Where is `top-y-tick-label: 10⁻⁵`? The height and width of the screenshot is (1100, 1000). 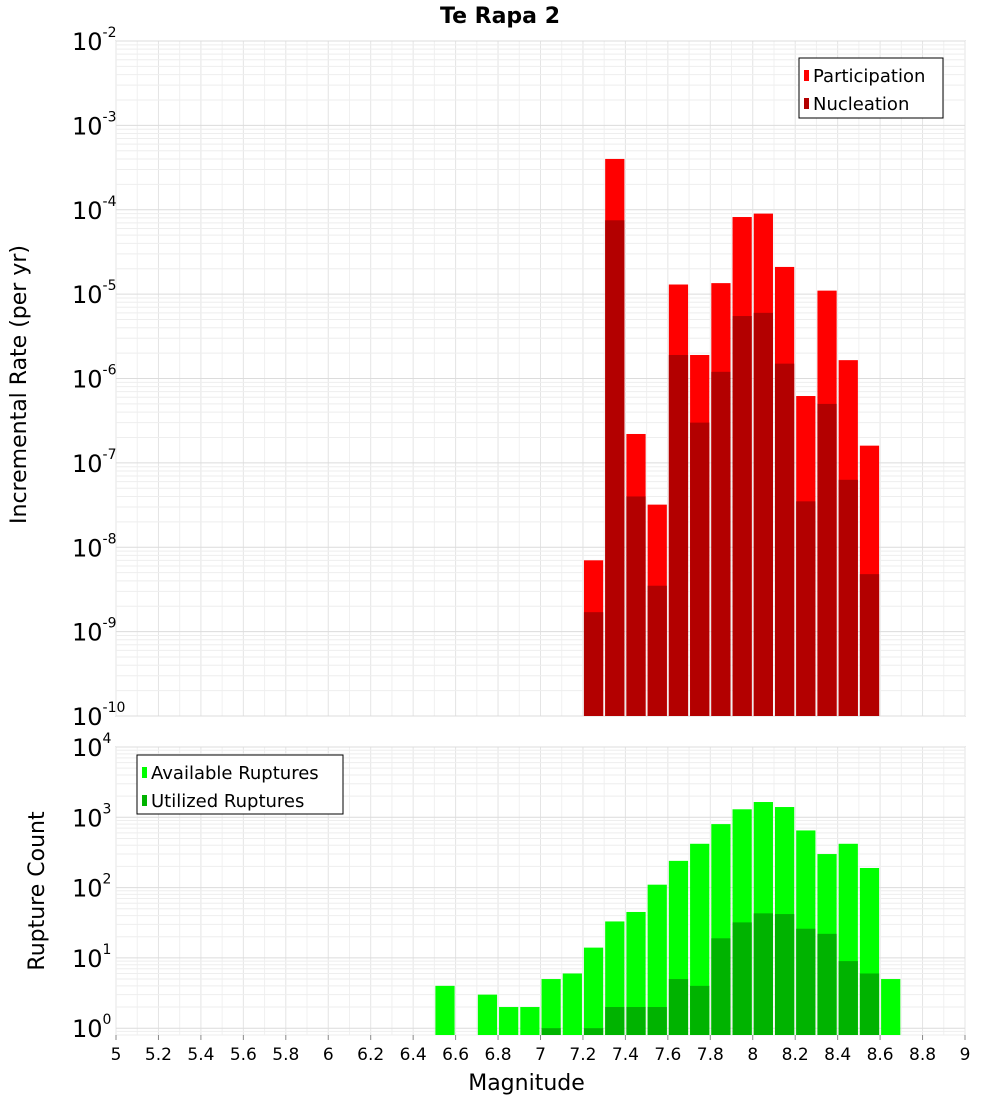
top-y-tick-label: 10⁻⁵ is located at coordinates (94, 293).